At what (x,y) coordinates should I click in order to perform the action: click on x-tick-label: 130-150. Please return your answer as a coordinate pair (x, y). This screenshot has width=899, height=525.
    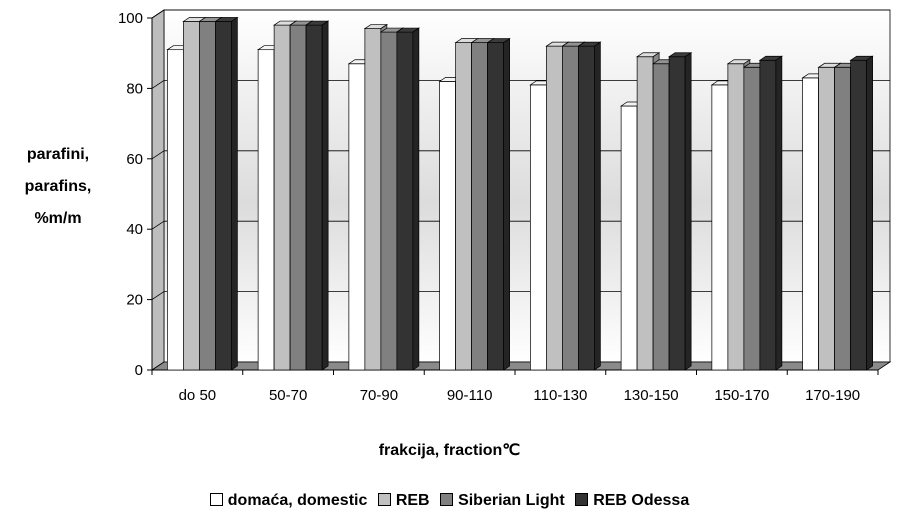
    Looking at the image, I should click on (651, 395).